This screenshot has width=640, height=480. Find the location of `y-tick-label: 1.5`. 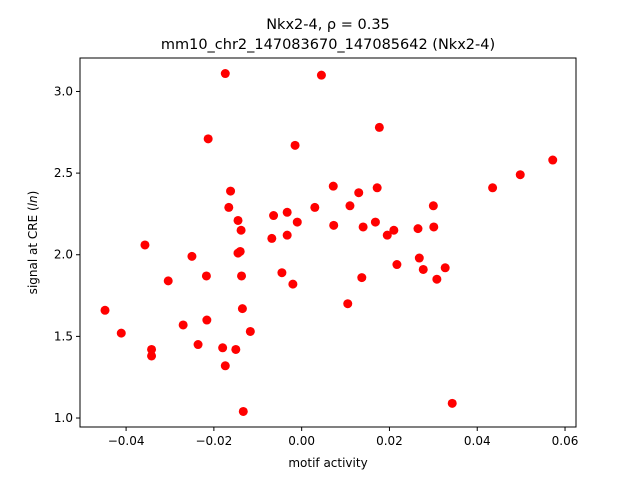

y-tick-label: 1.5 is located at coordinates (63, 336).